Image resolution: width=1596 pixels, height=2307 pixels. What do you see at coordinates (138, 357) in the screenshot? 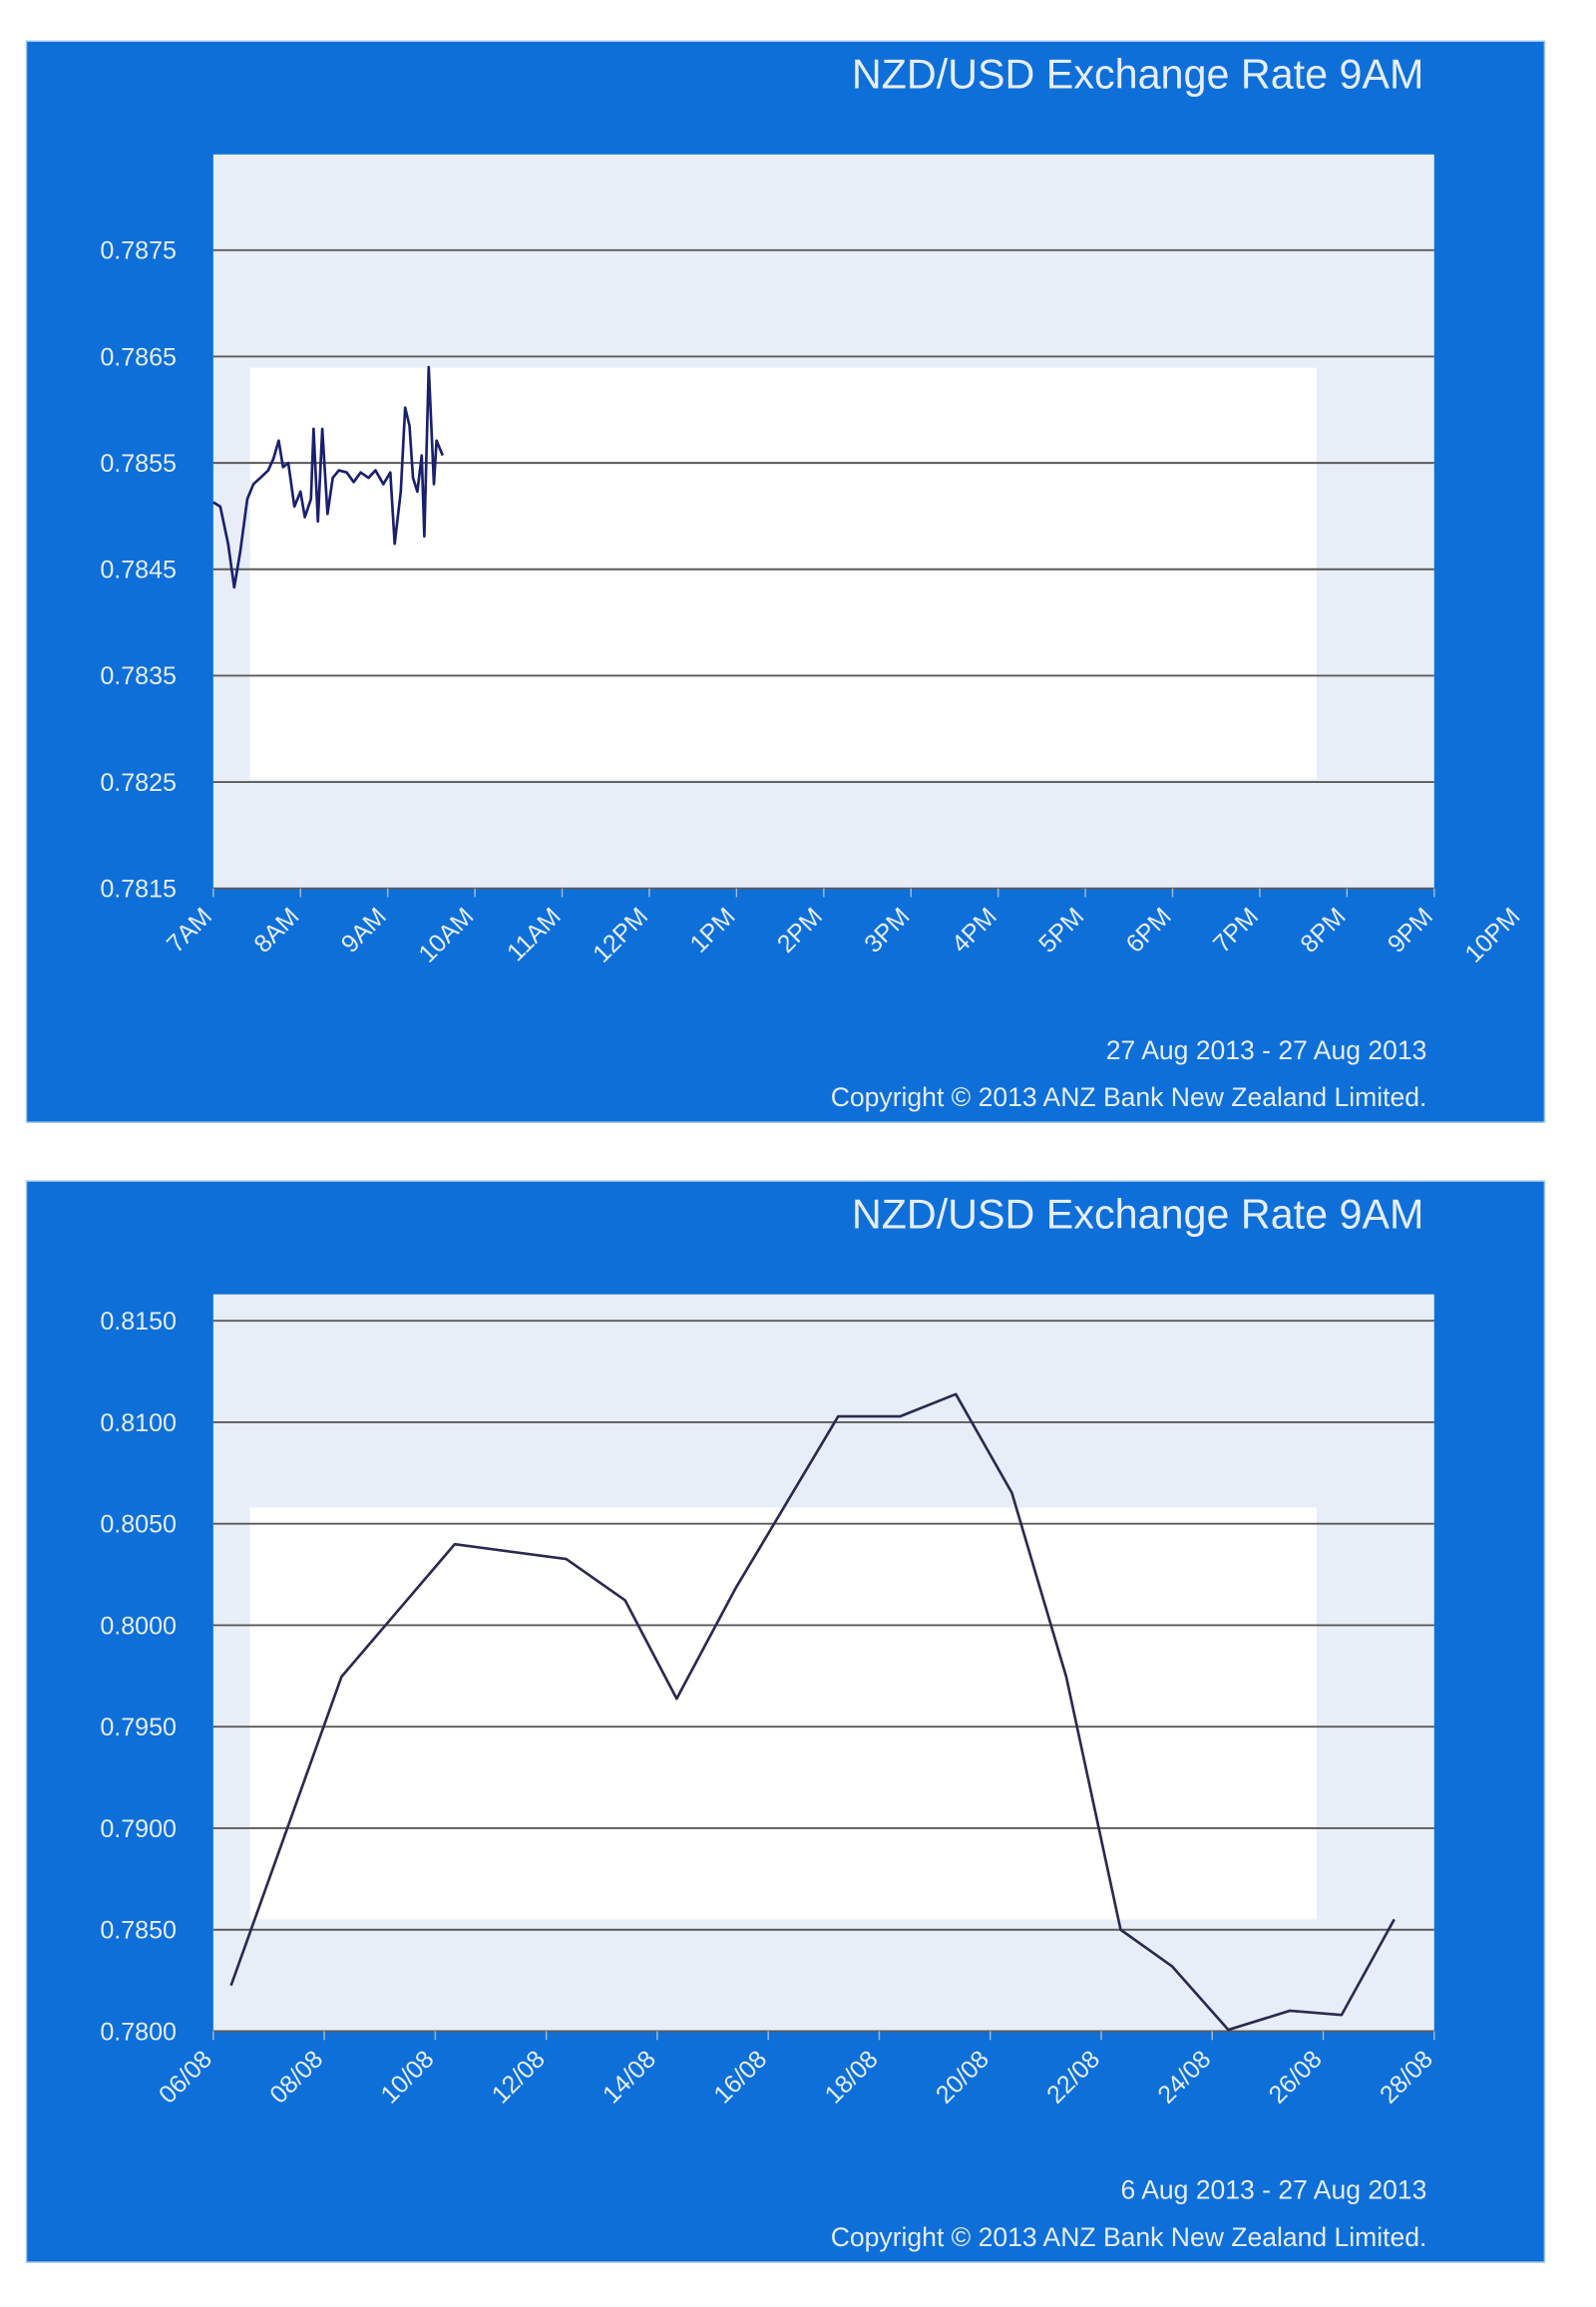
I see `y-tick-label: 0.7865` at bounding box center [138, 357].